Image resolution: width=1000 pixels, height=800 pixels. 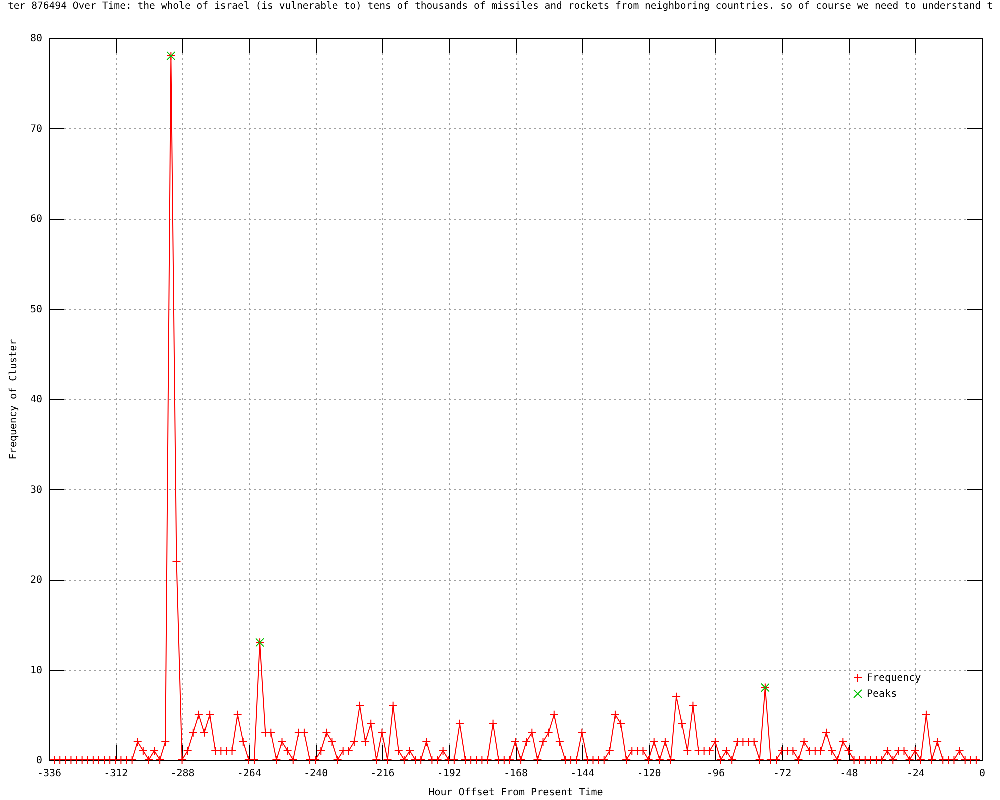 What do you see at coordinates (36, 400) in the screenshot?
I see `y-tick-label: 40` at bounding box center [36, 400].